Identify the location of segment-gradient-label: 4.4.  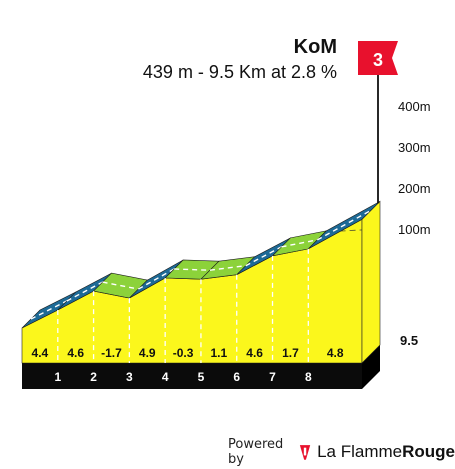
(40, 353).